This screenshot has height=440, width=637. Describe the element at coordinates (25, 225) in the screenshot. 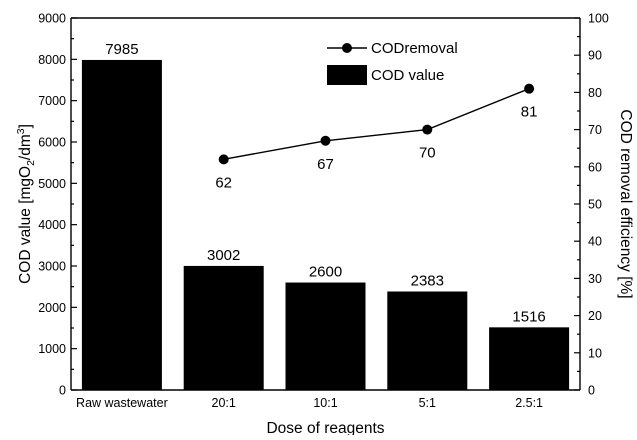

I see `left-axis-title-prefix: COD value [mgO` at that location.